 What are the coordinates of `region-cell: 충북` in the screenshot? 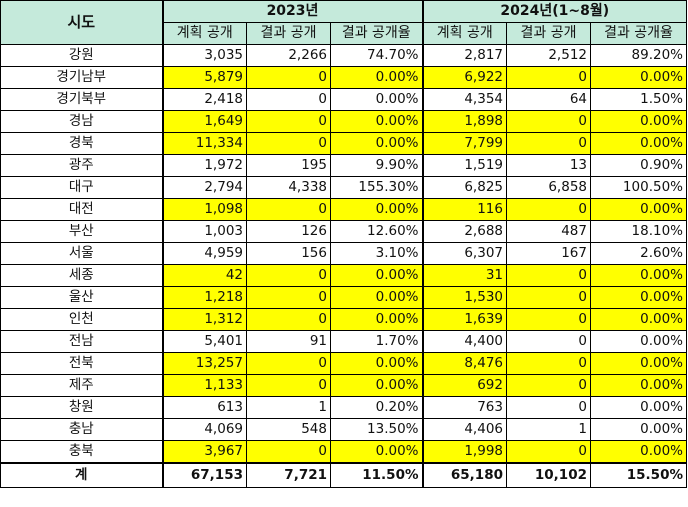 It's located at (81, 452).